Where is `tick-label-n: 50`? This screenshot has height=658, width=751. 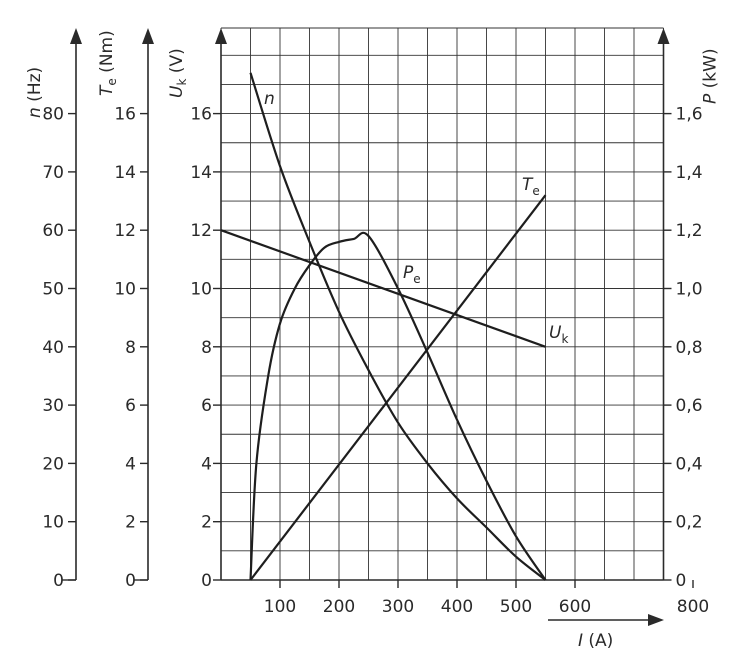
tick-label-n: 50 is located at coordinates (53, 290).